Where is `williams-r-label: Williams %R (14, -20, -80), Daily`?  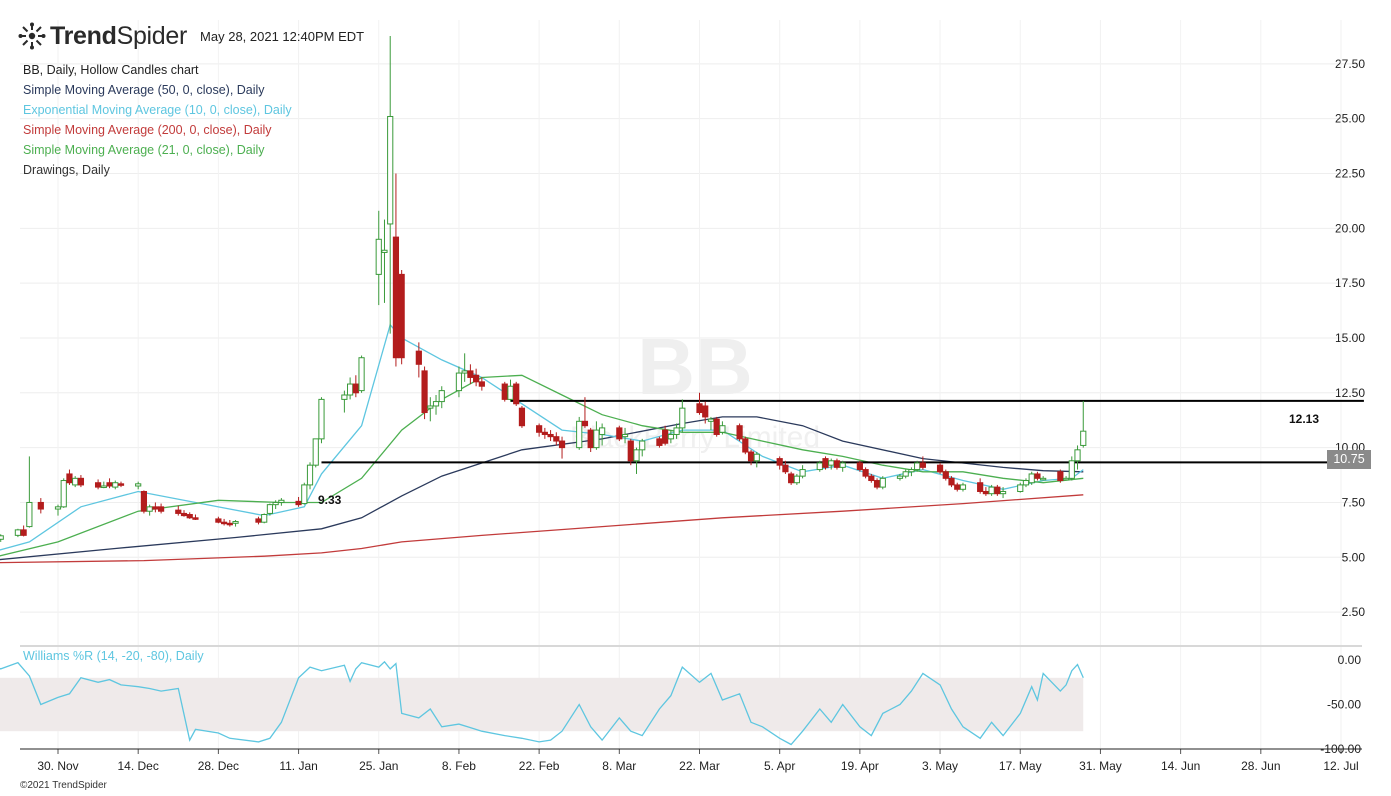 williams-r-label: Williams %R (14, -20, -80), Daily is located at coordinates (113, 656).